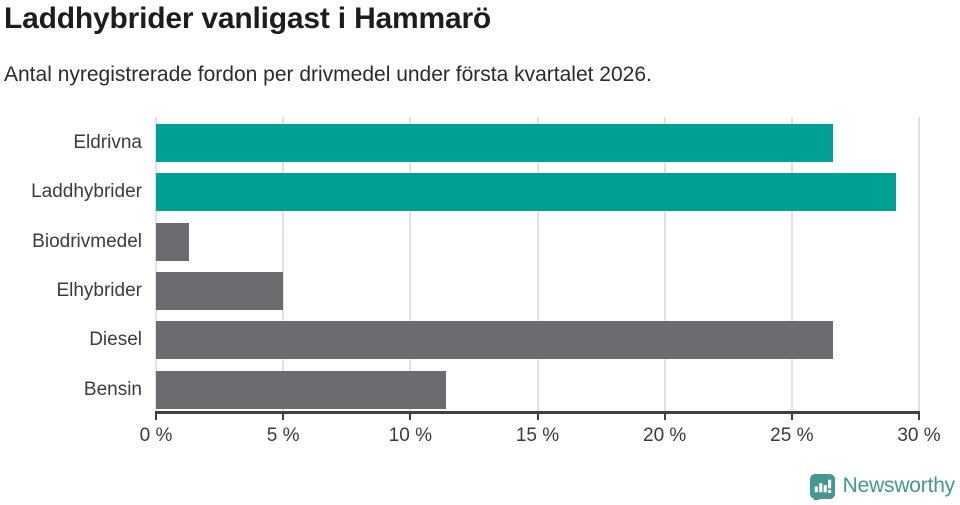 The height and width of the screenshot is (505, 960). What do you see at coordinates (537, 435) in the screenshot?
I see `x-tick-label-15: 15 %` at bounding box center [537, 435].